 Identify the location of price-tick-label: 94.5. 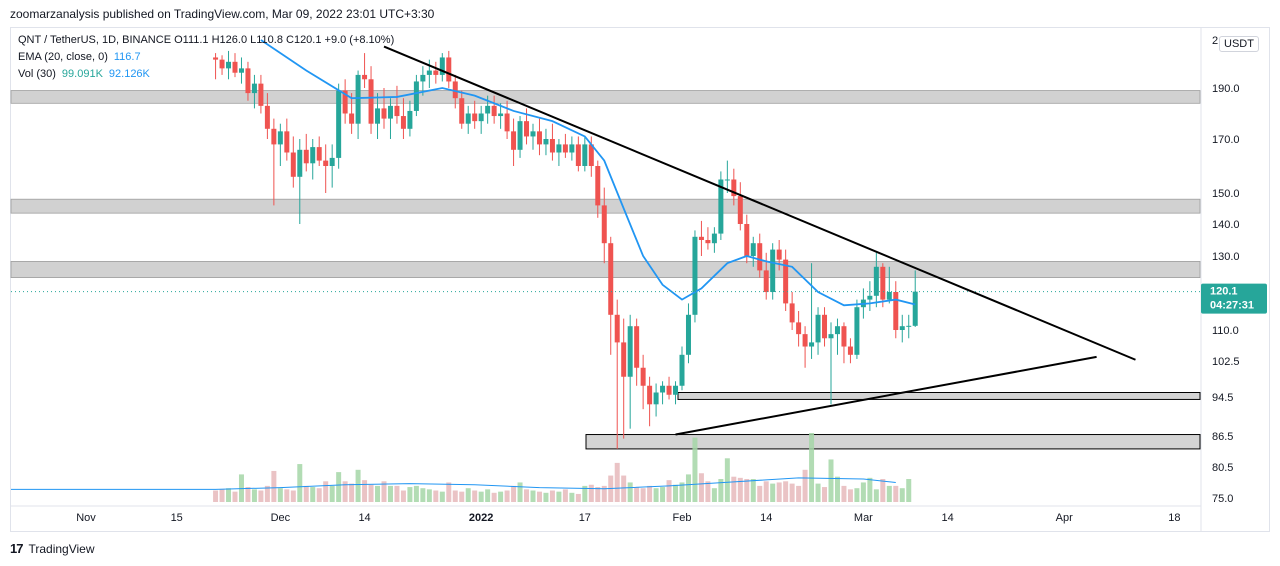
(1222, 398).